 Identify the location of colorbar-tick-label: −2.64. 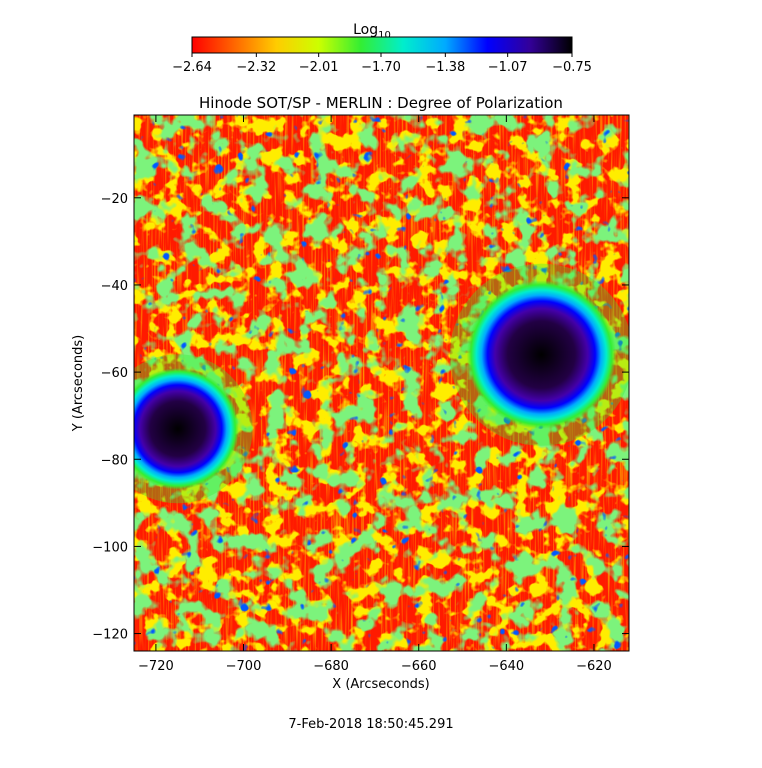
(192, 67).